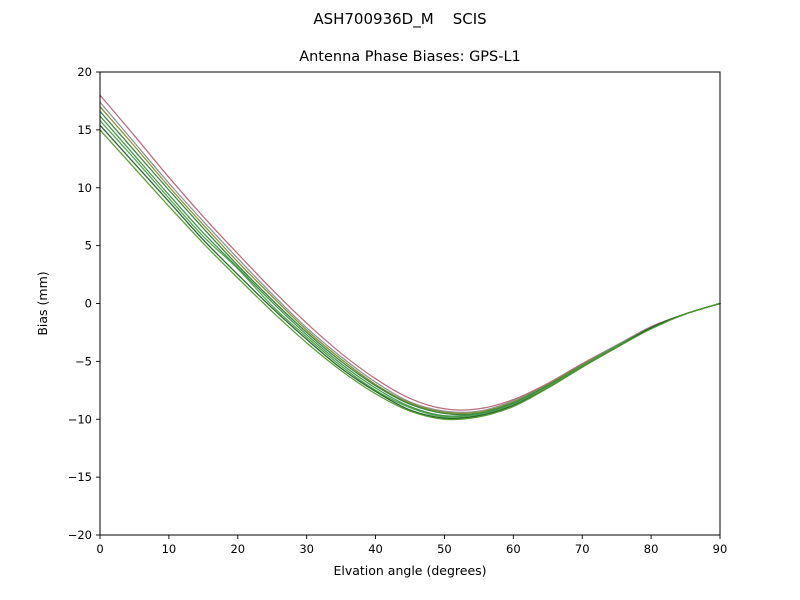  What do you see at coordinates (80, 477) in the screenshot?
I see `y-tick-label: −15` at bounding box center [80, 477].